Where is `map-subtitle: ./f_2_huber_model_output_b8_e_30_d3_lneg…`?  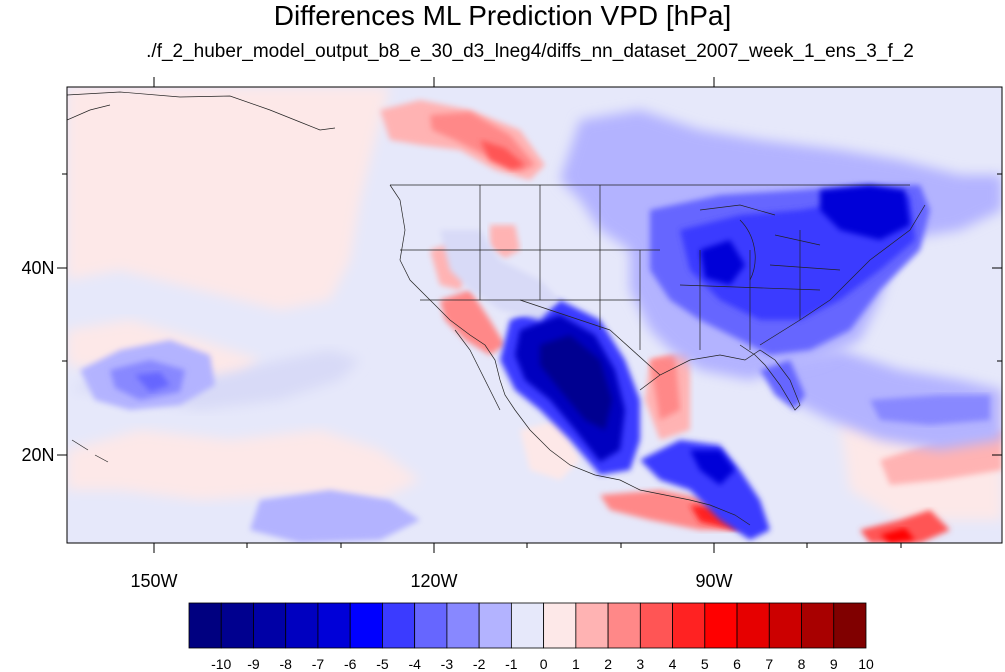 map-subtitle: ./f_2_huber_model_output_b8_e_30_d3_lneg… is located at coordinates (530, 51).